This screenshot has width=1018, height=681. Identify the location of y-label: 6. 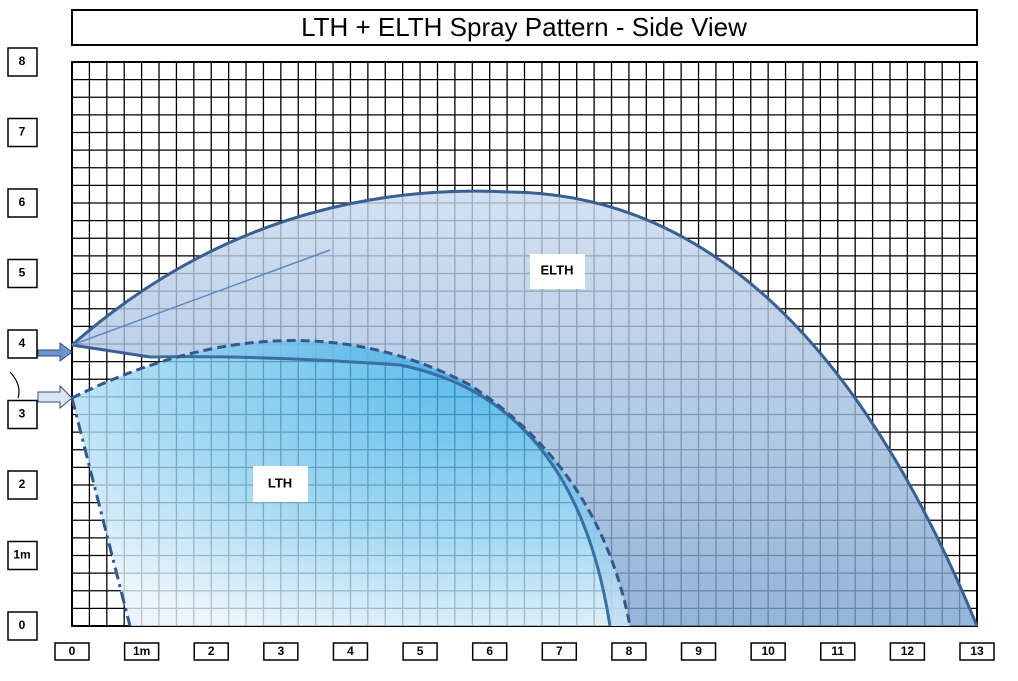
(22, 202).